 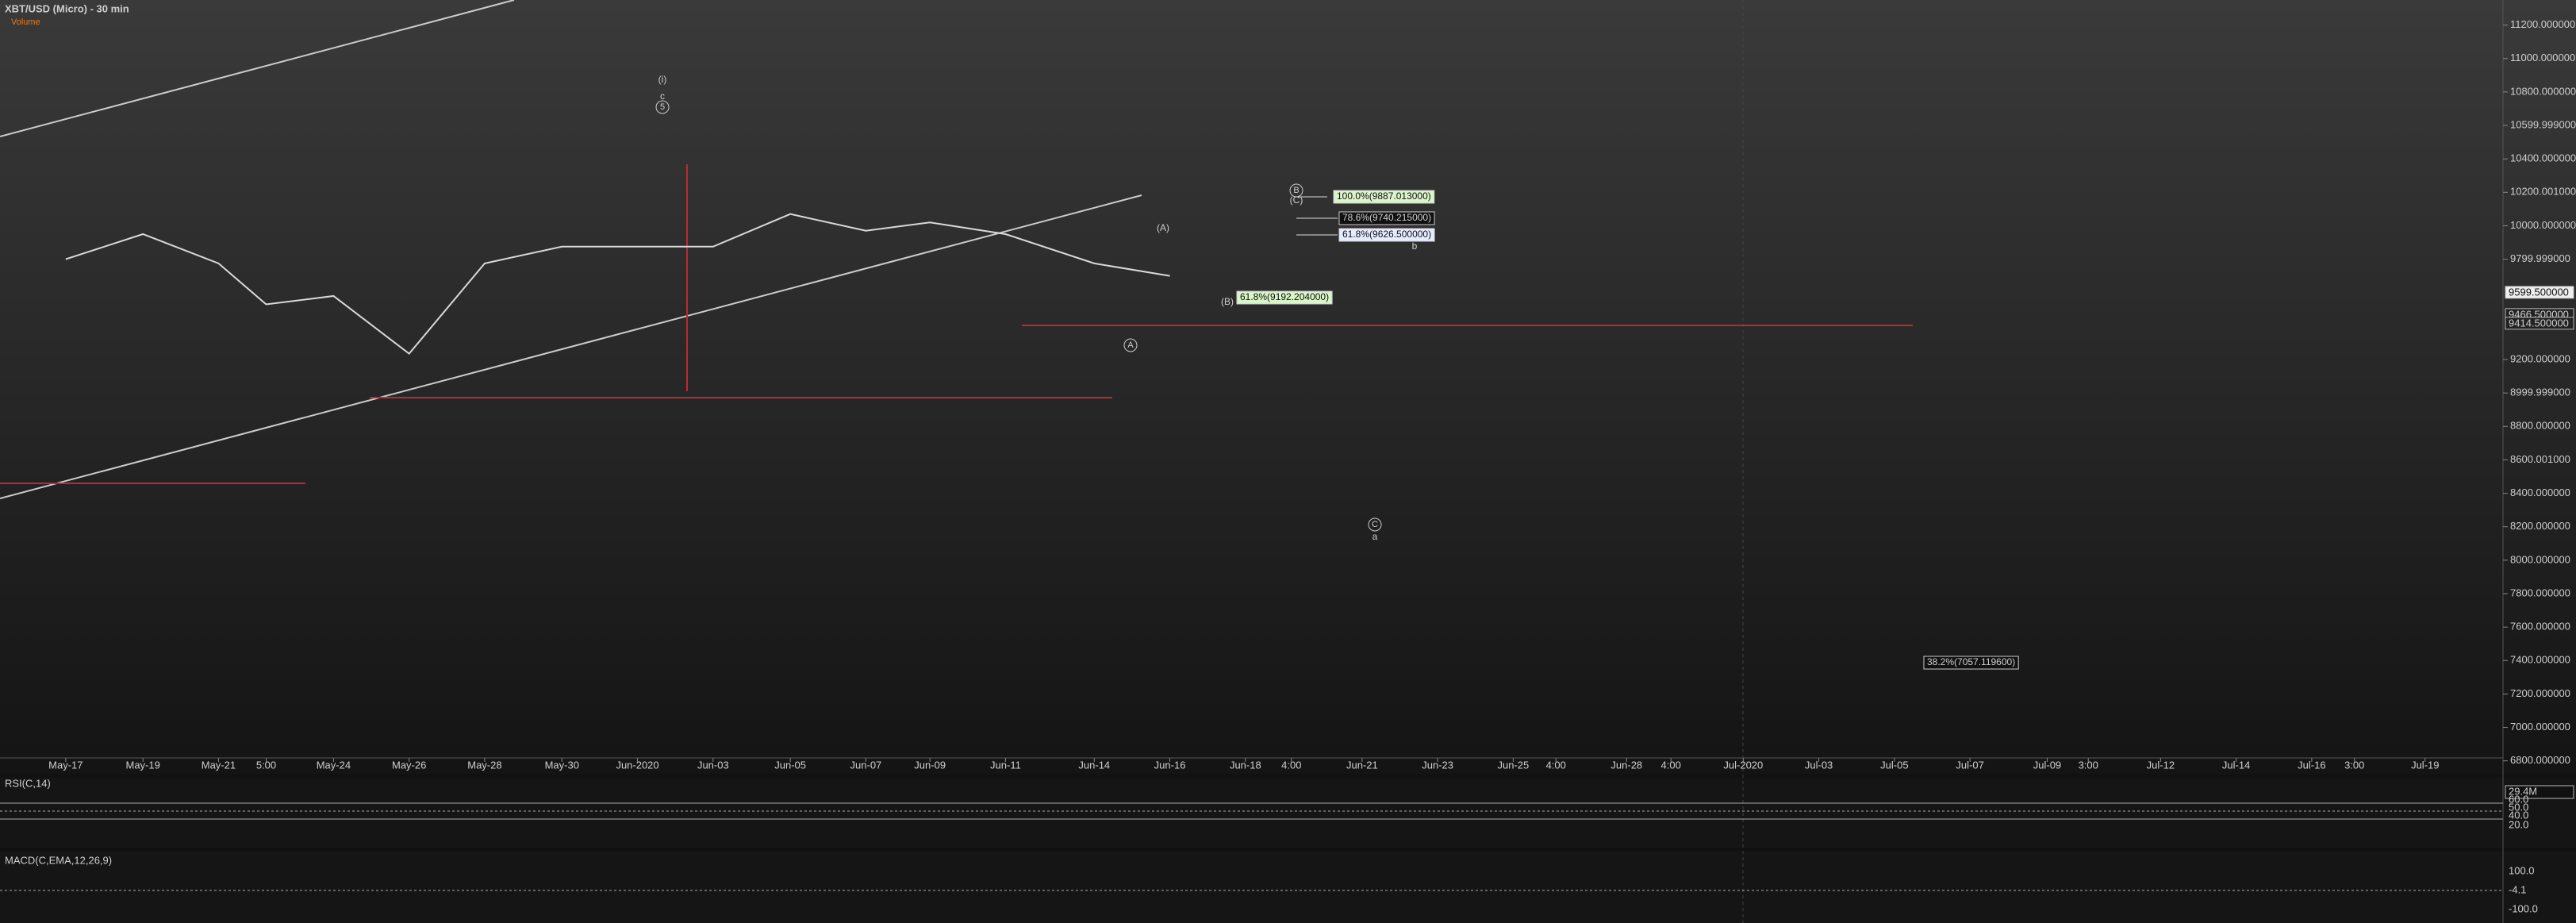 I want to click on chart-title: XBT/USD (Micro) - 30 min, so click(x=67, y=8).